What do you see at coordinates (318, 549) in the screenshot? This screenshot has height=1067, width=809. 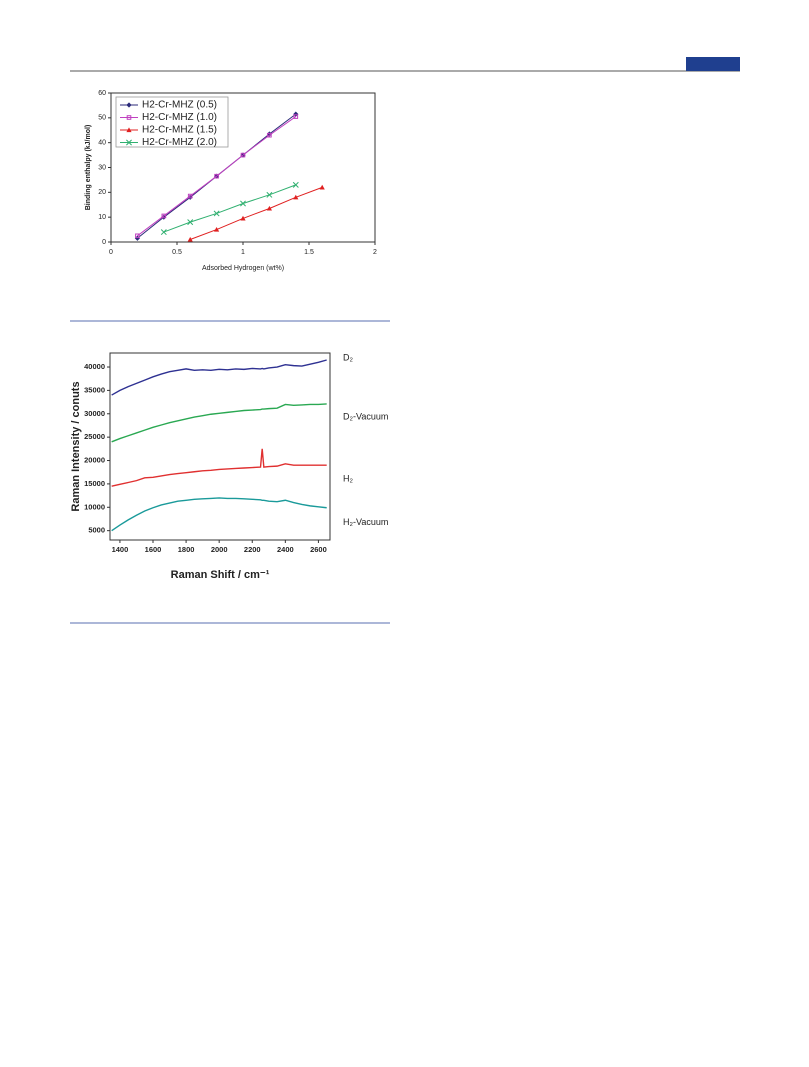 I see `x-tick-label: 2600` at bounding box center [318, 549].